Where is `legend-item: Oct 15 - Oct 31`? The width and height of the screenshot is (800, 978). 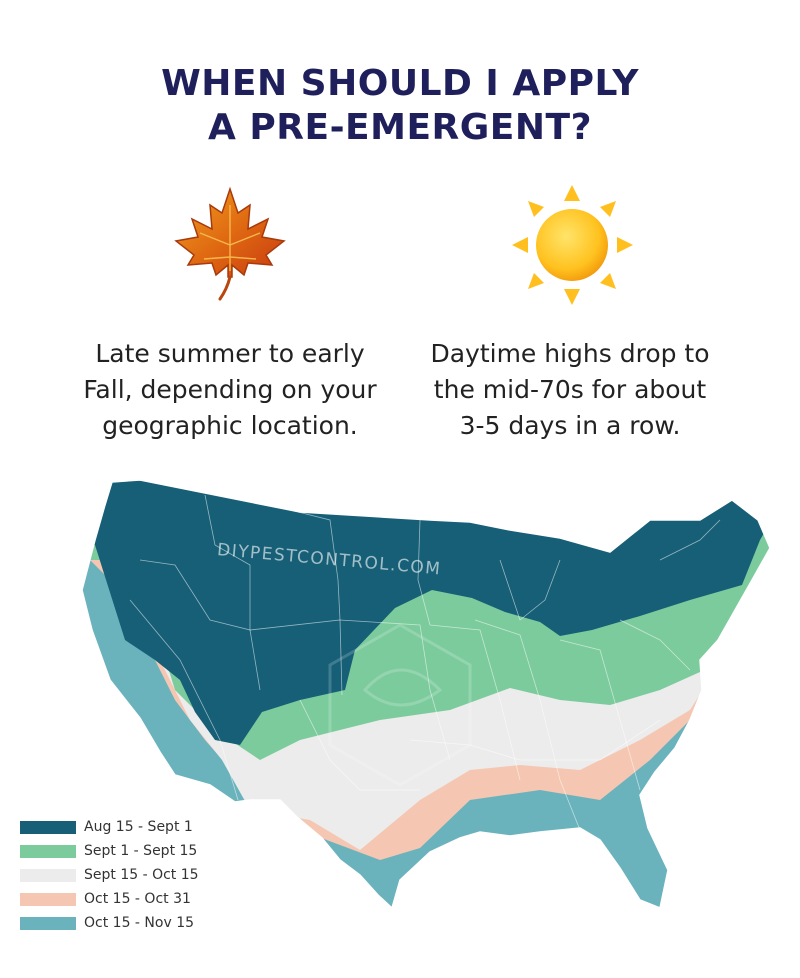 legend-item: Oct 15 - Oct 31 is located at coordinates (109, 899).